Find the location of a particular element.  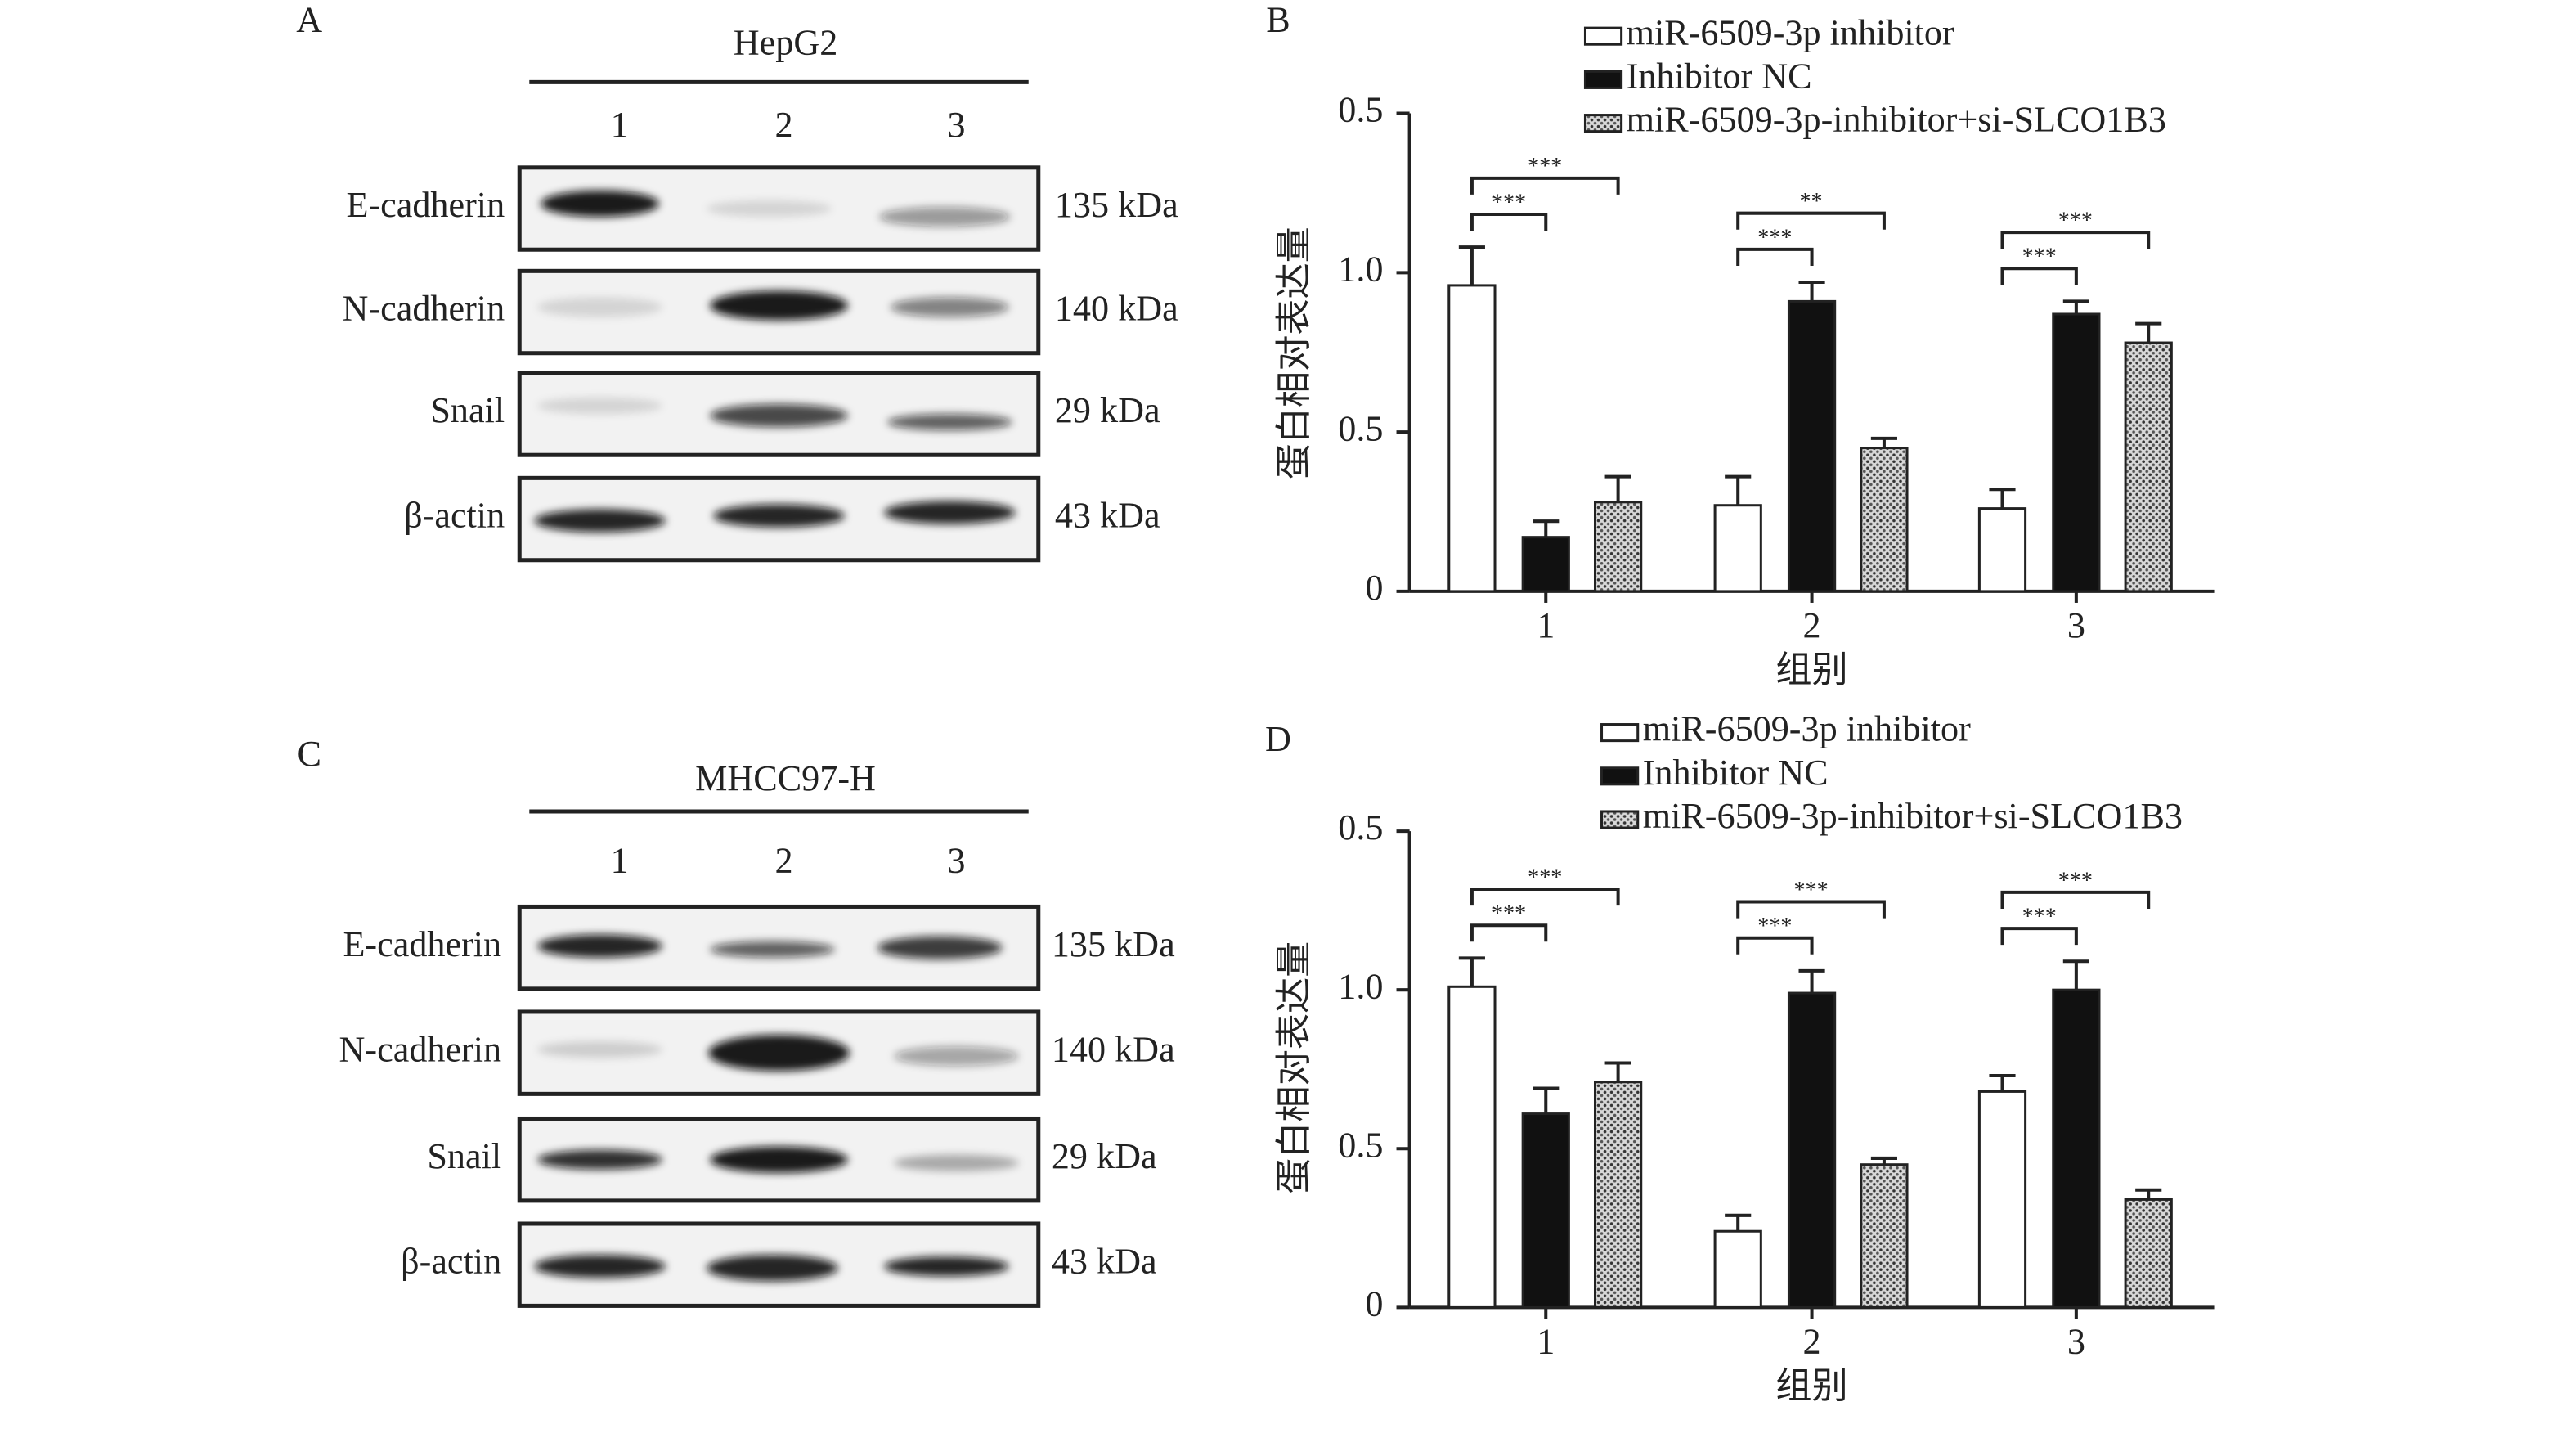

y-tick-label: 1.0 is located at coordinates (1360, 269).